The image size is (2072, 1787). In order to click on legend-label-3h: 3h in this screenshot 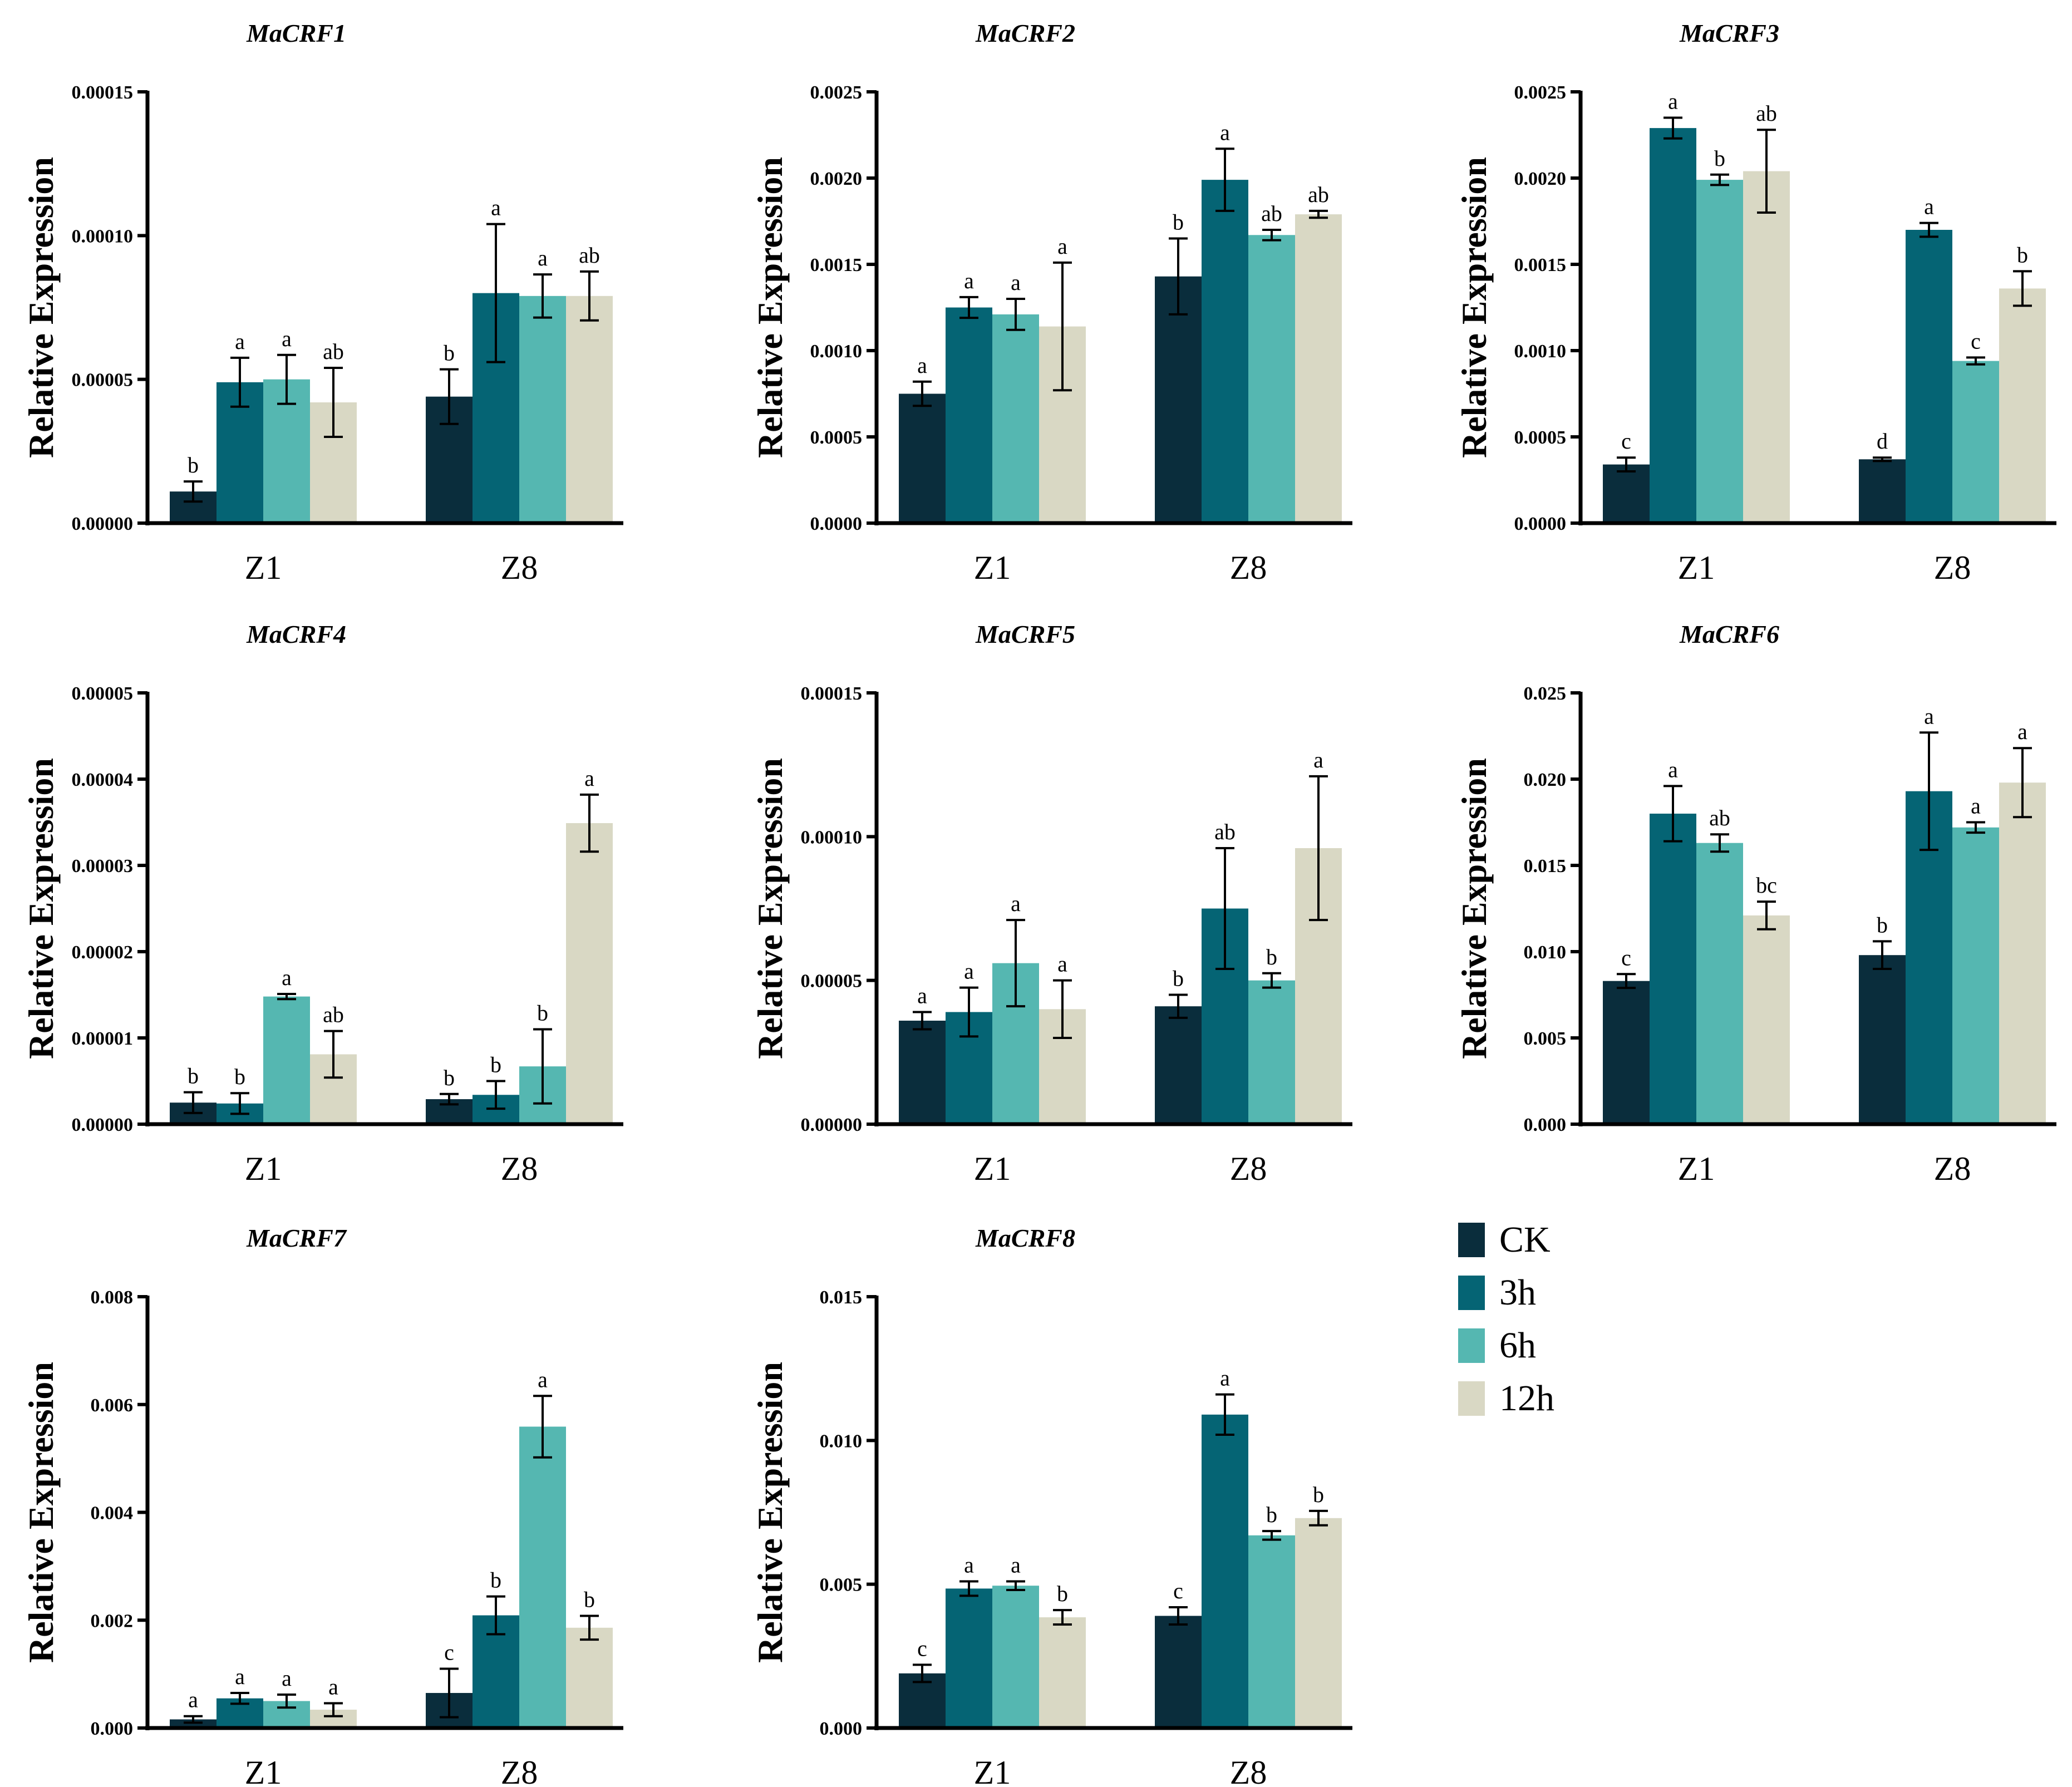, I will do `click(1517, 1292)`.